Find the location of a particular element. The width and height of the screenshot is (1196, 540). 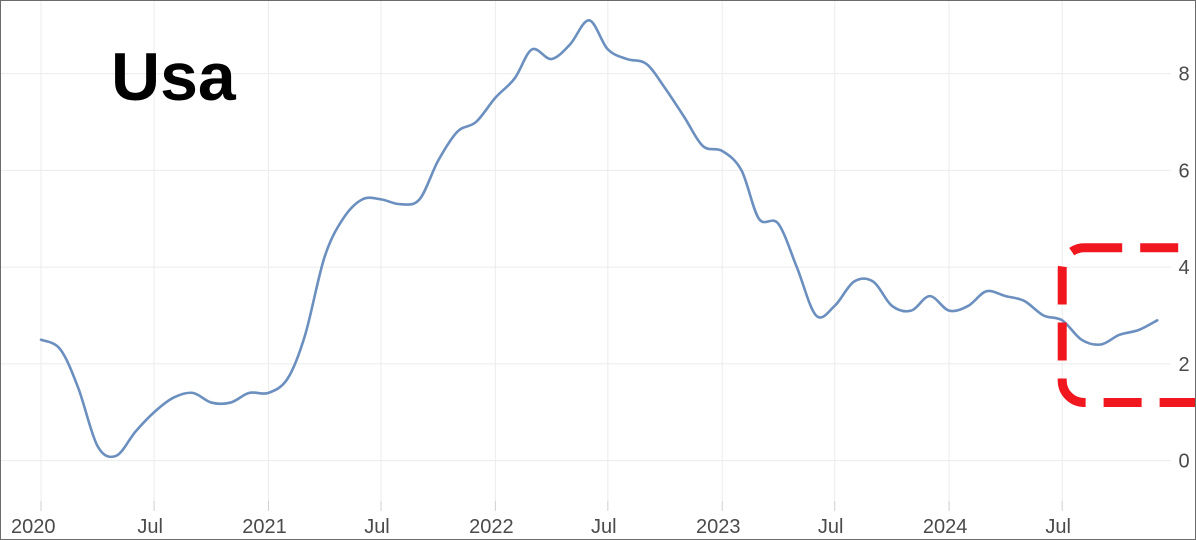

y-tick-label: 4 is located at coordinates (1183, 268).